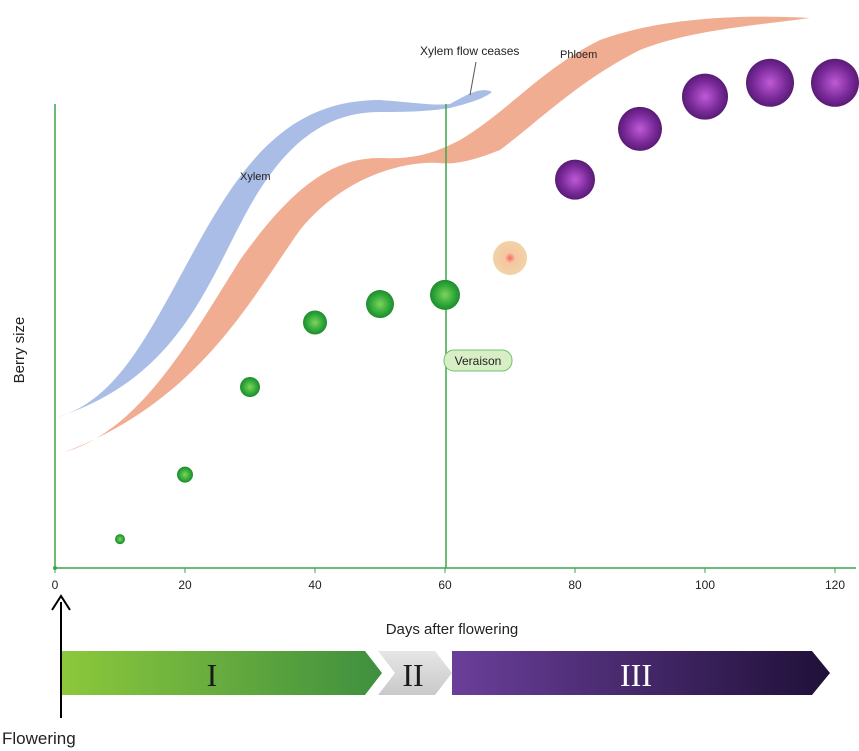 The height and width of the screenshot is (751, 859). Describe the element at coordinates (469, 51) in the screenshot. I see `xylem-flow-ceases-label: Xylem flow ceases` at that location.